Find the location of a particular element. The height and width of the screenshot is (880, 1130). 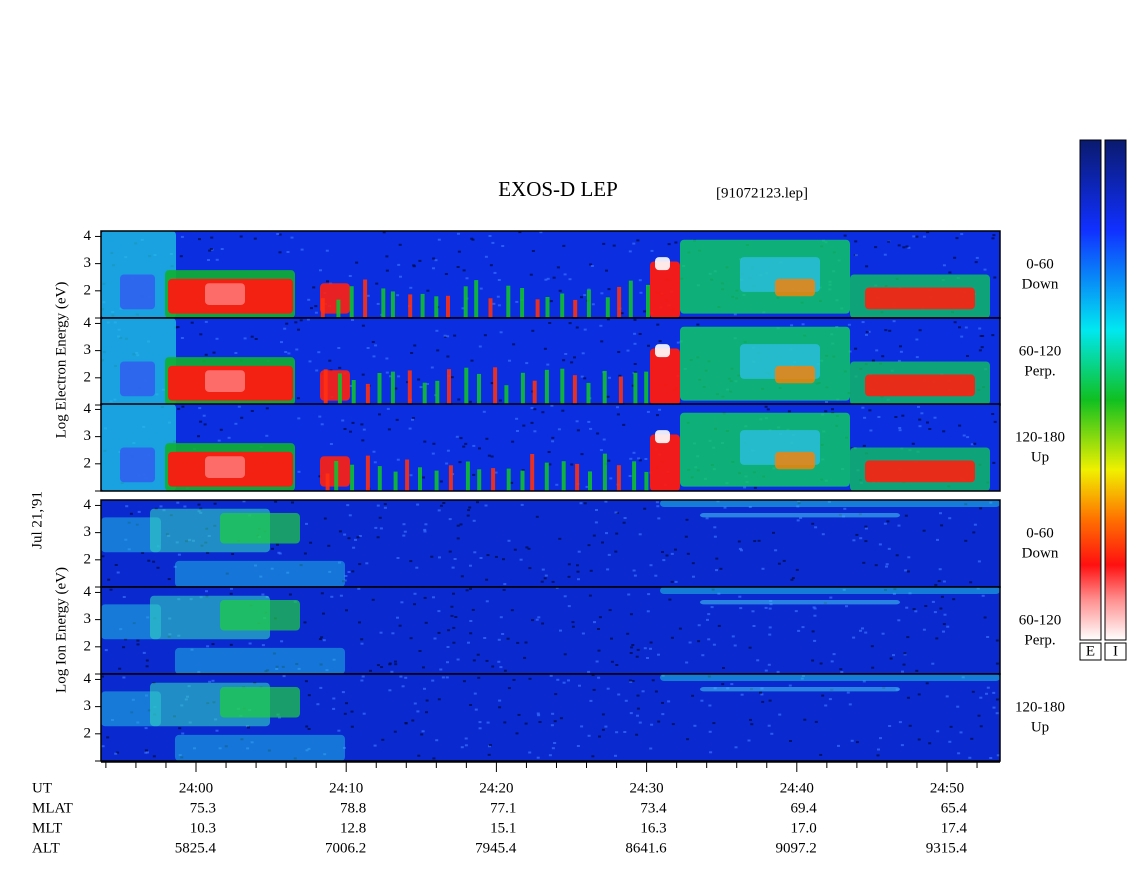

panel-angle: 60-120 is located at coordinates (1040, 351).